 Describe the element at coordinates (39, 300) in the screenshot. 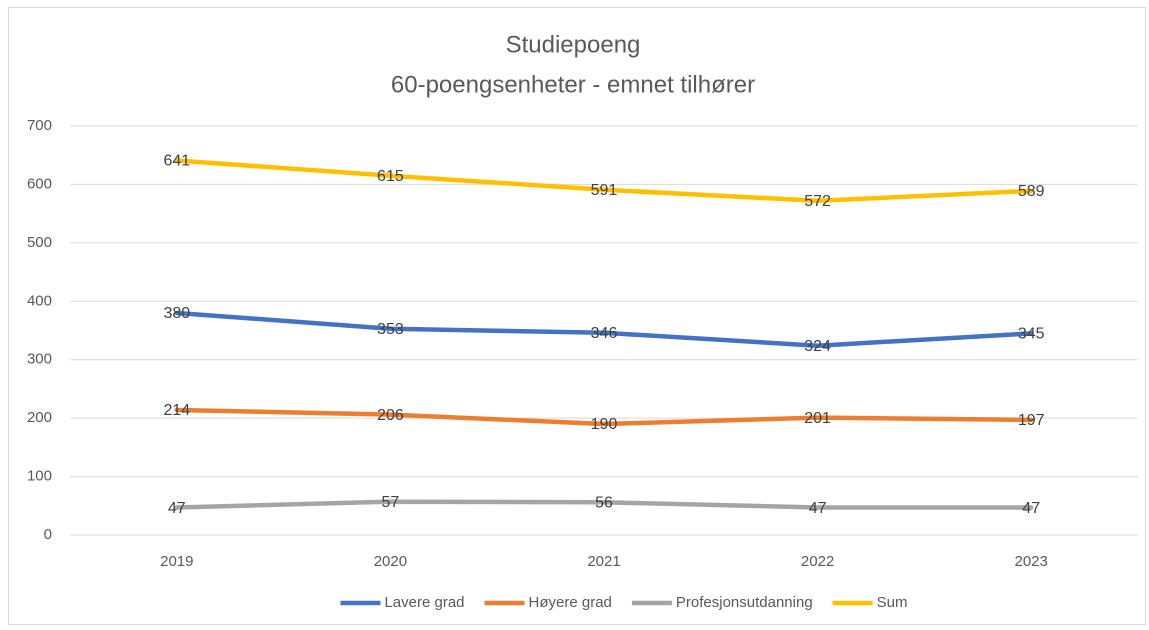

I see `y-tick-label: 400` at that location.